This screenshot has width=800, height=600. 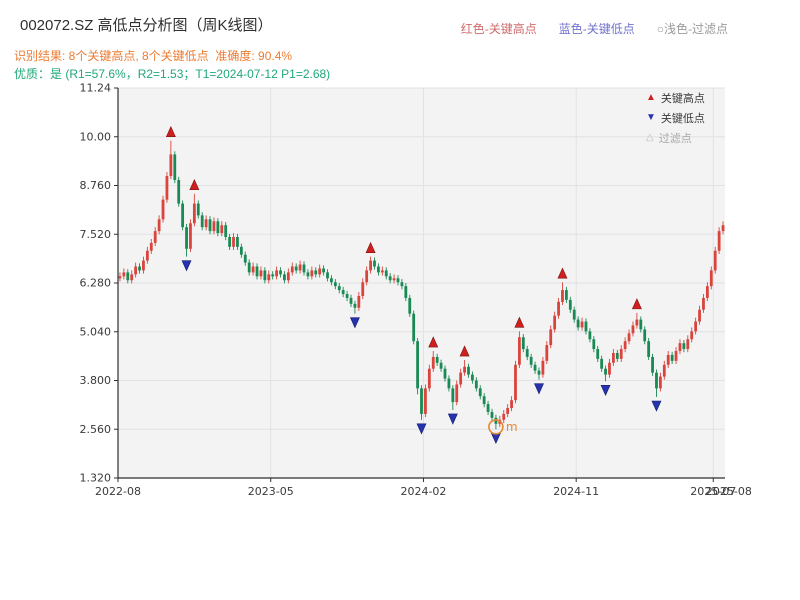 I want to click on filtered-point-label: m, so click(x=512, y=427).